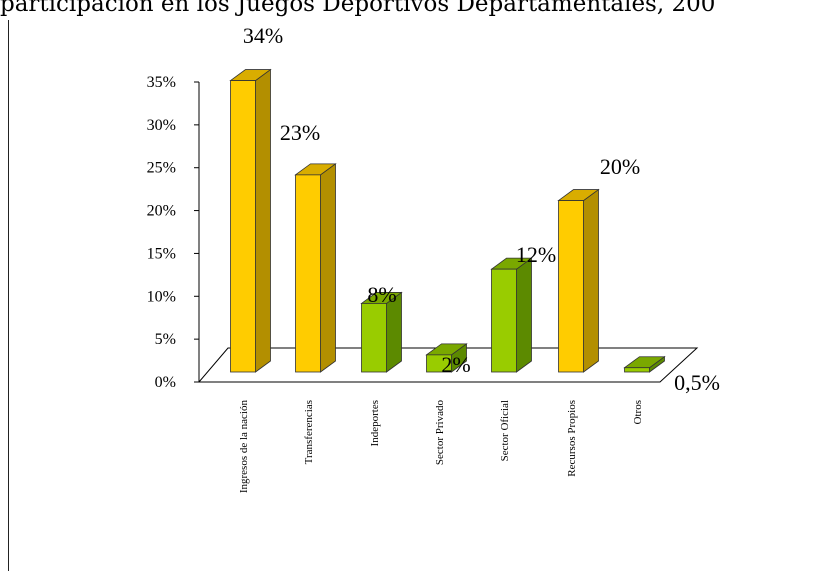  I want to click on data-label: 23%, so click(300, 132).